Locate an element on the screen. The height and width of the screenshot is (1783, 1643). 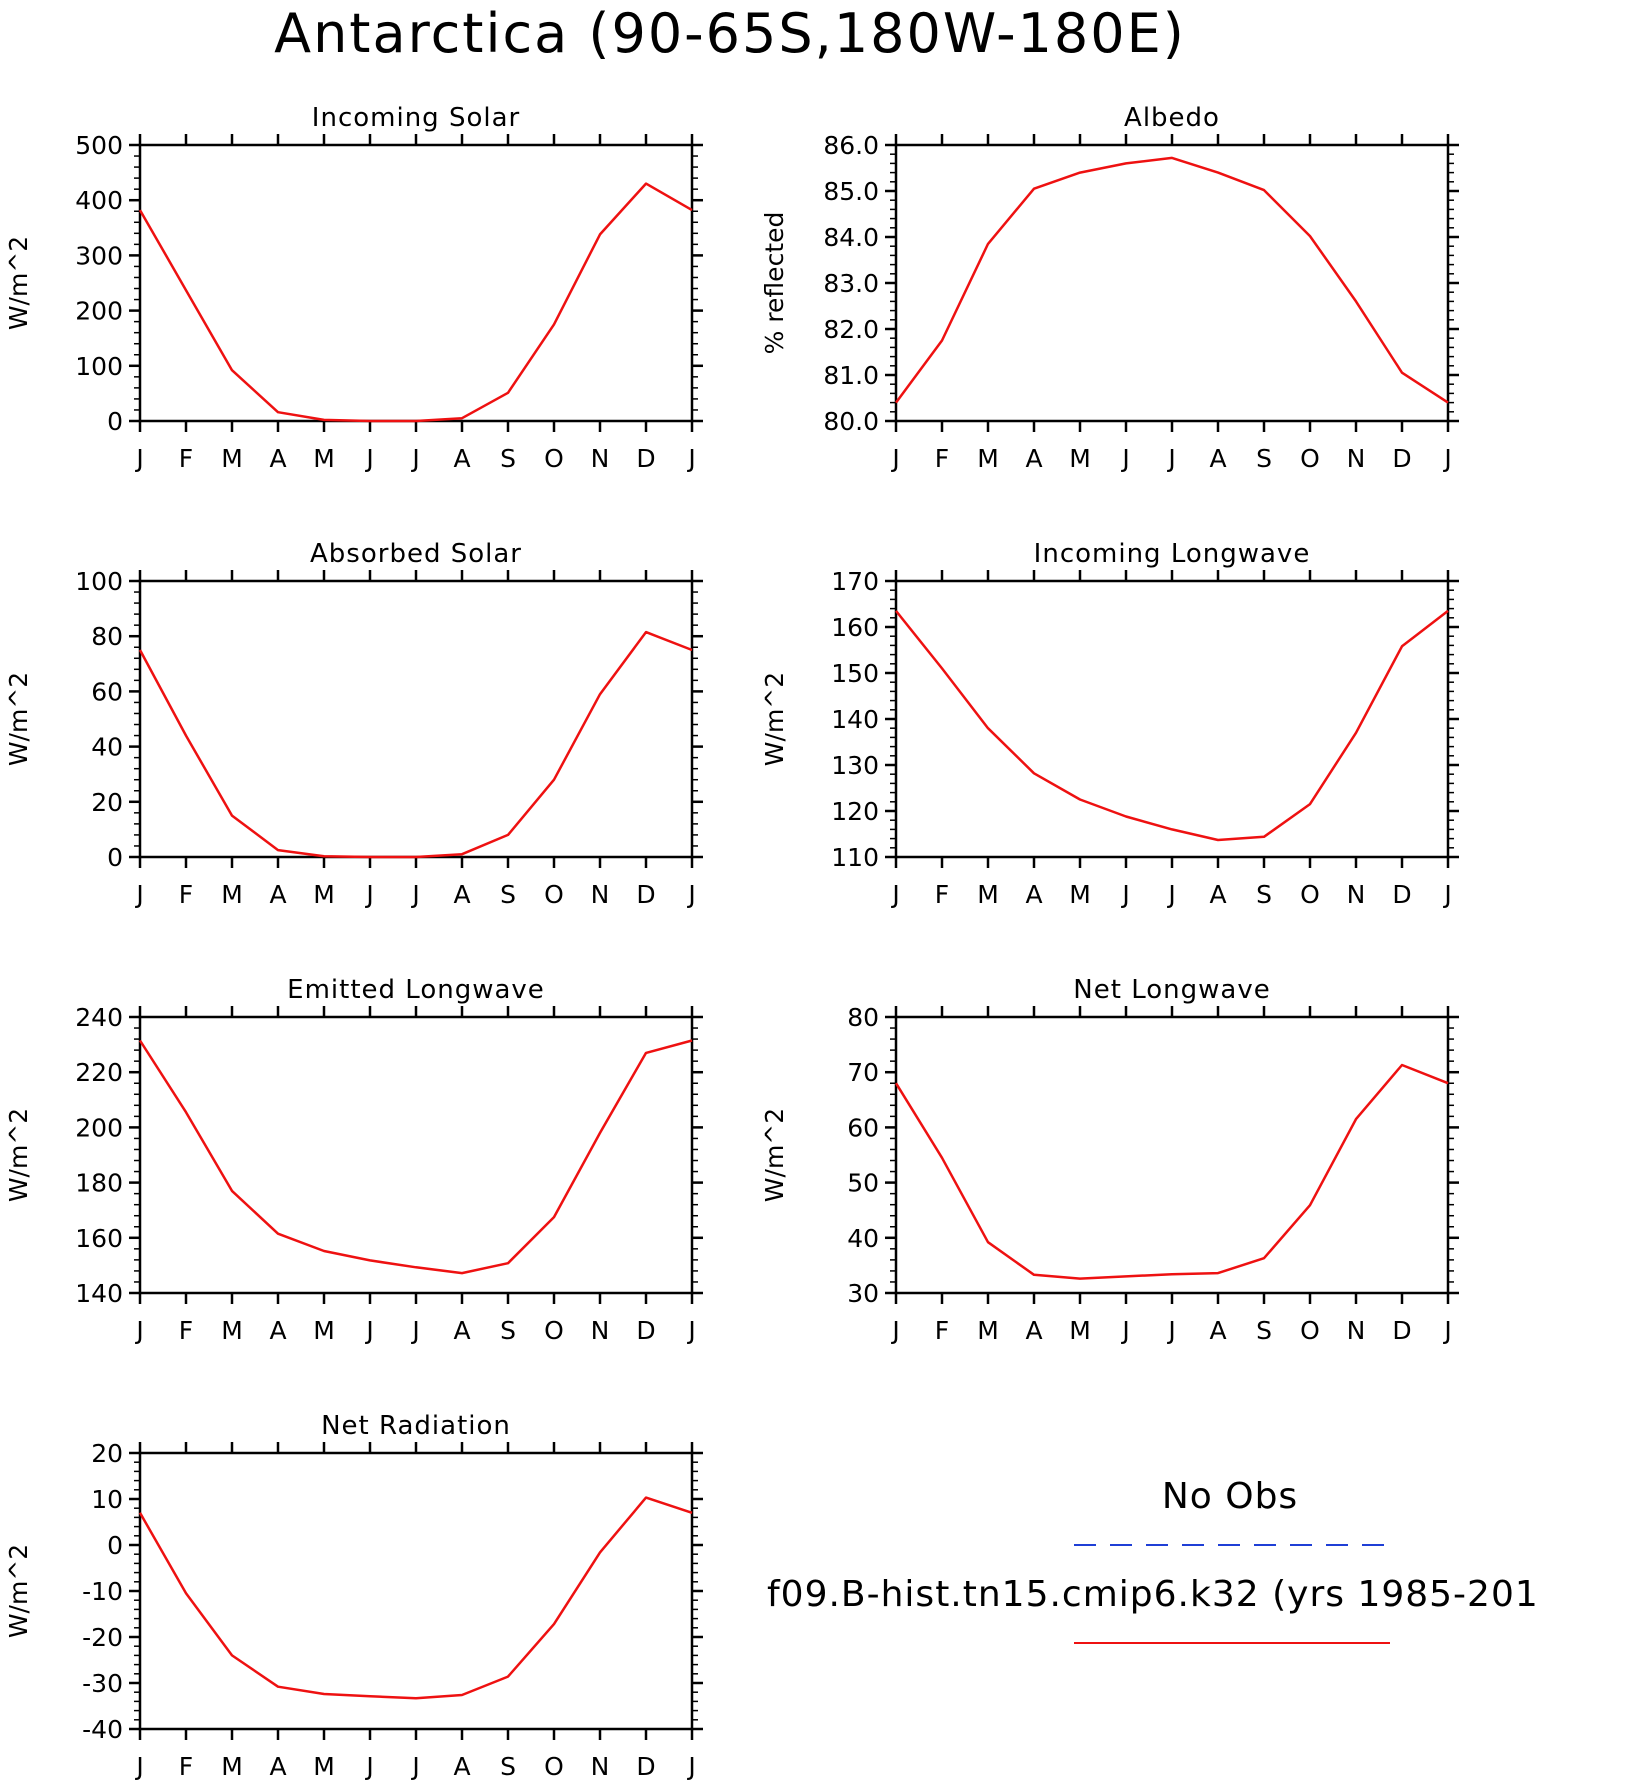
legend-obs-label: No Obs is located at coordinates (1230, 1496).